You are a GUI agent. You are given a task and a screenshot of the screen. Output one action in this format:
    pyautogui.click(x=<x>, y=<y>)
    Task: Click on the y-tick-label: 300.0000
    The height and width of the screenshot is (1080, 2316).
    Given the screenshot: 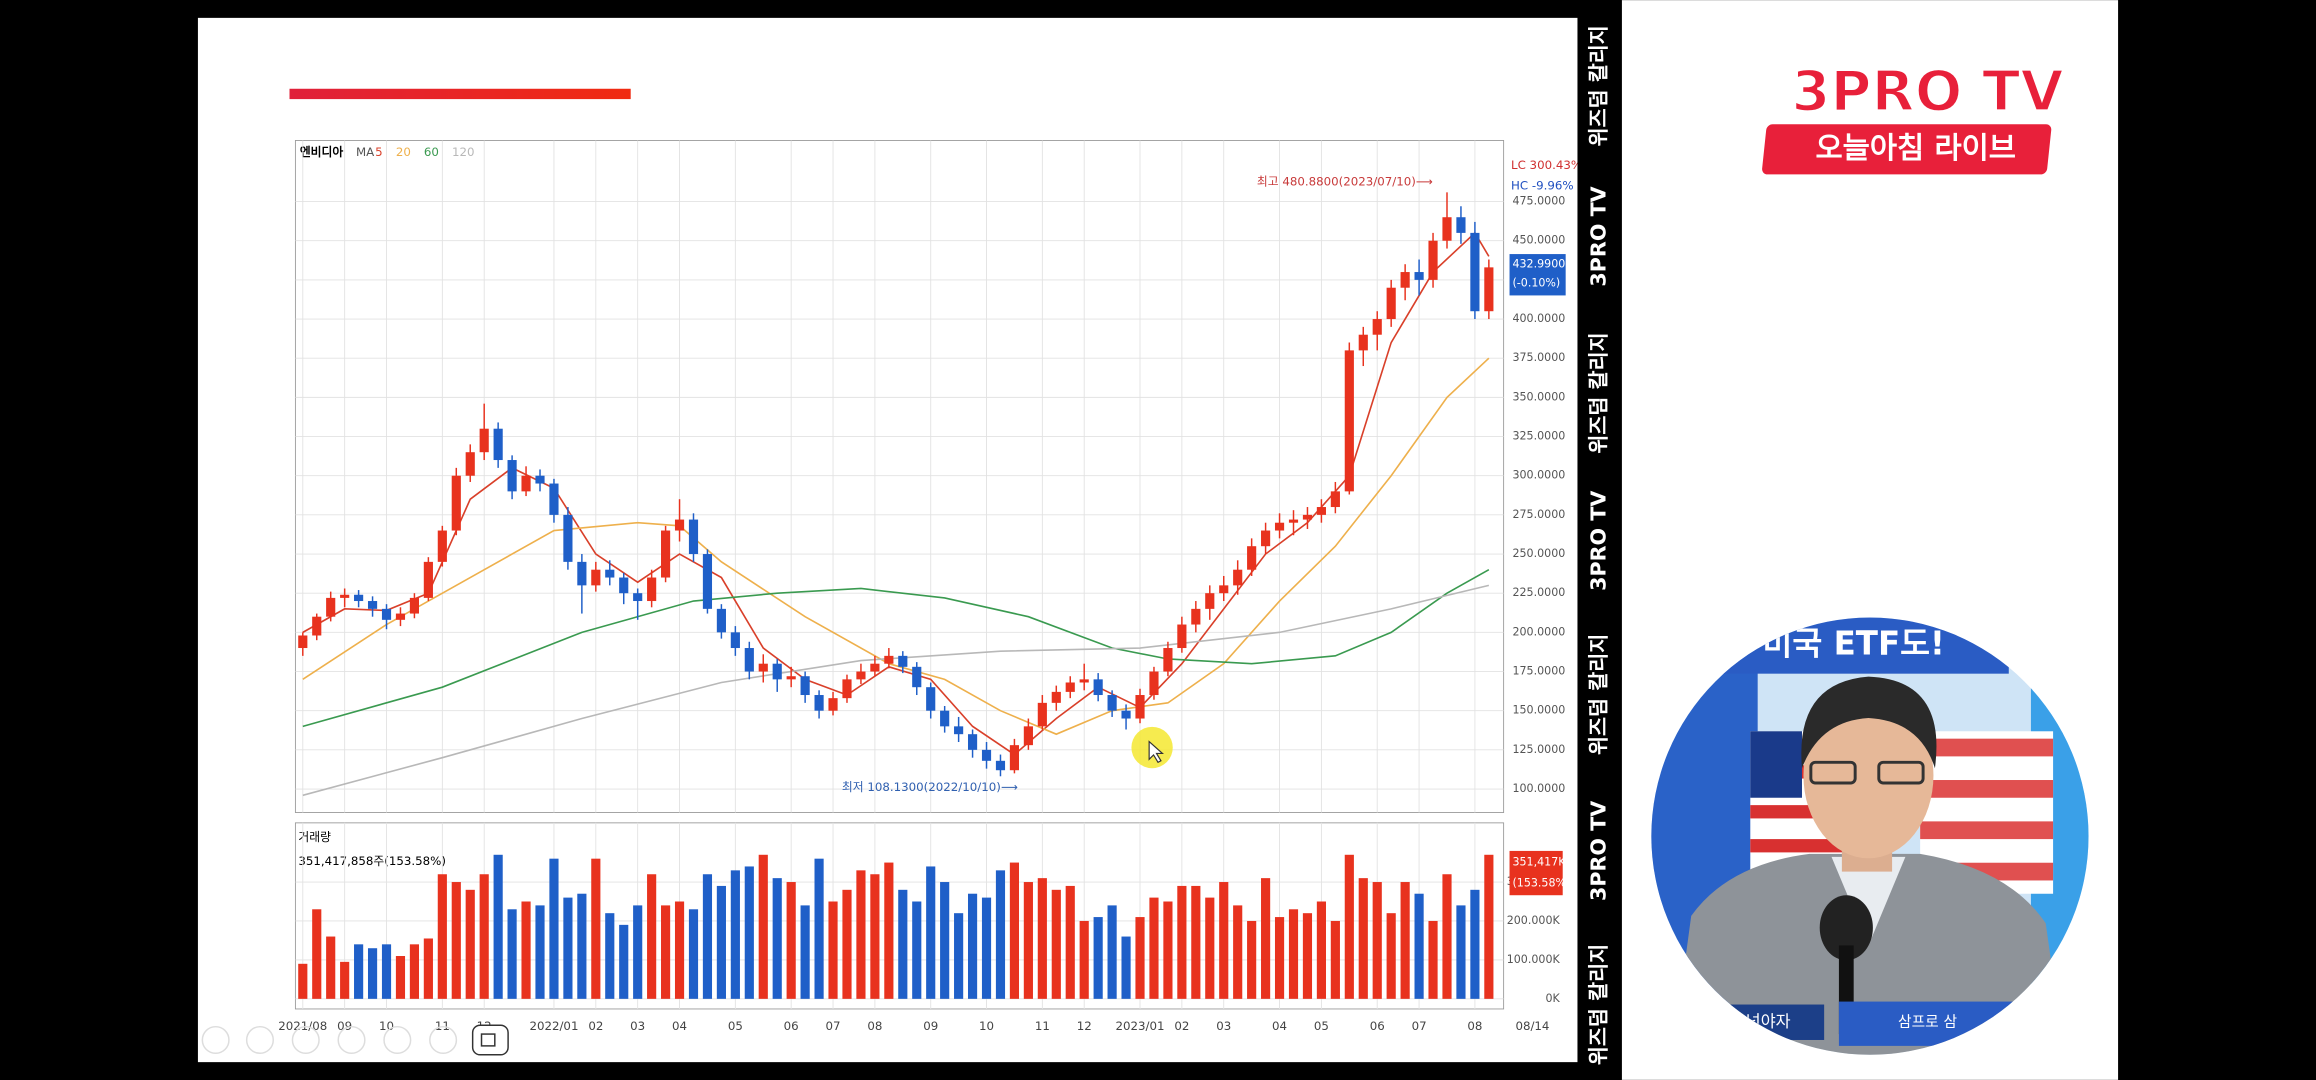 What is the action you would take?
    pyautogui.click(x=1538, y=475)
    